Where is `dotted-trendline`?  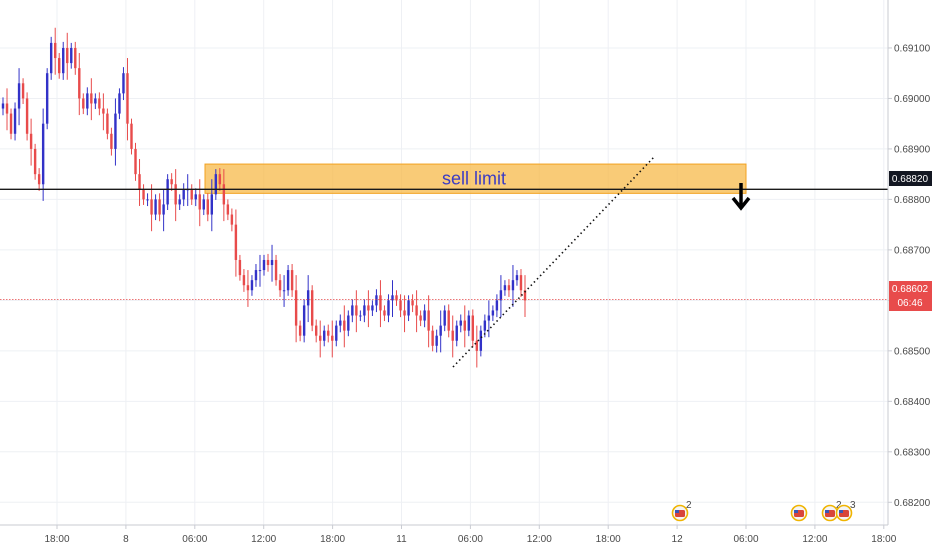
dotted-trendline is located at coordinates (554, 261).